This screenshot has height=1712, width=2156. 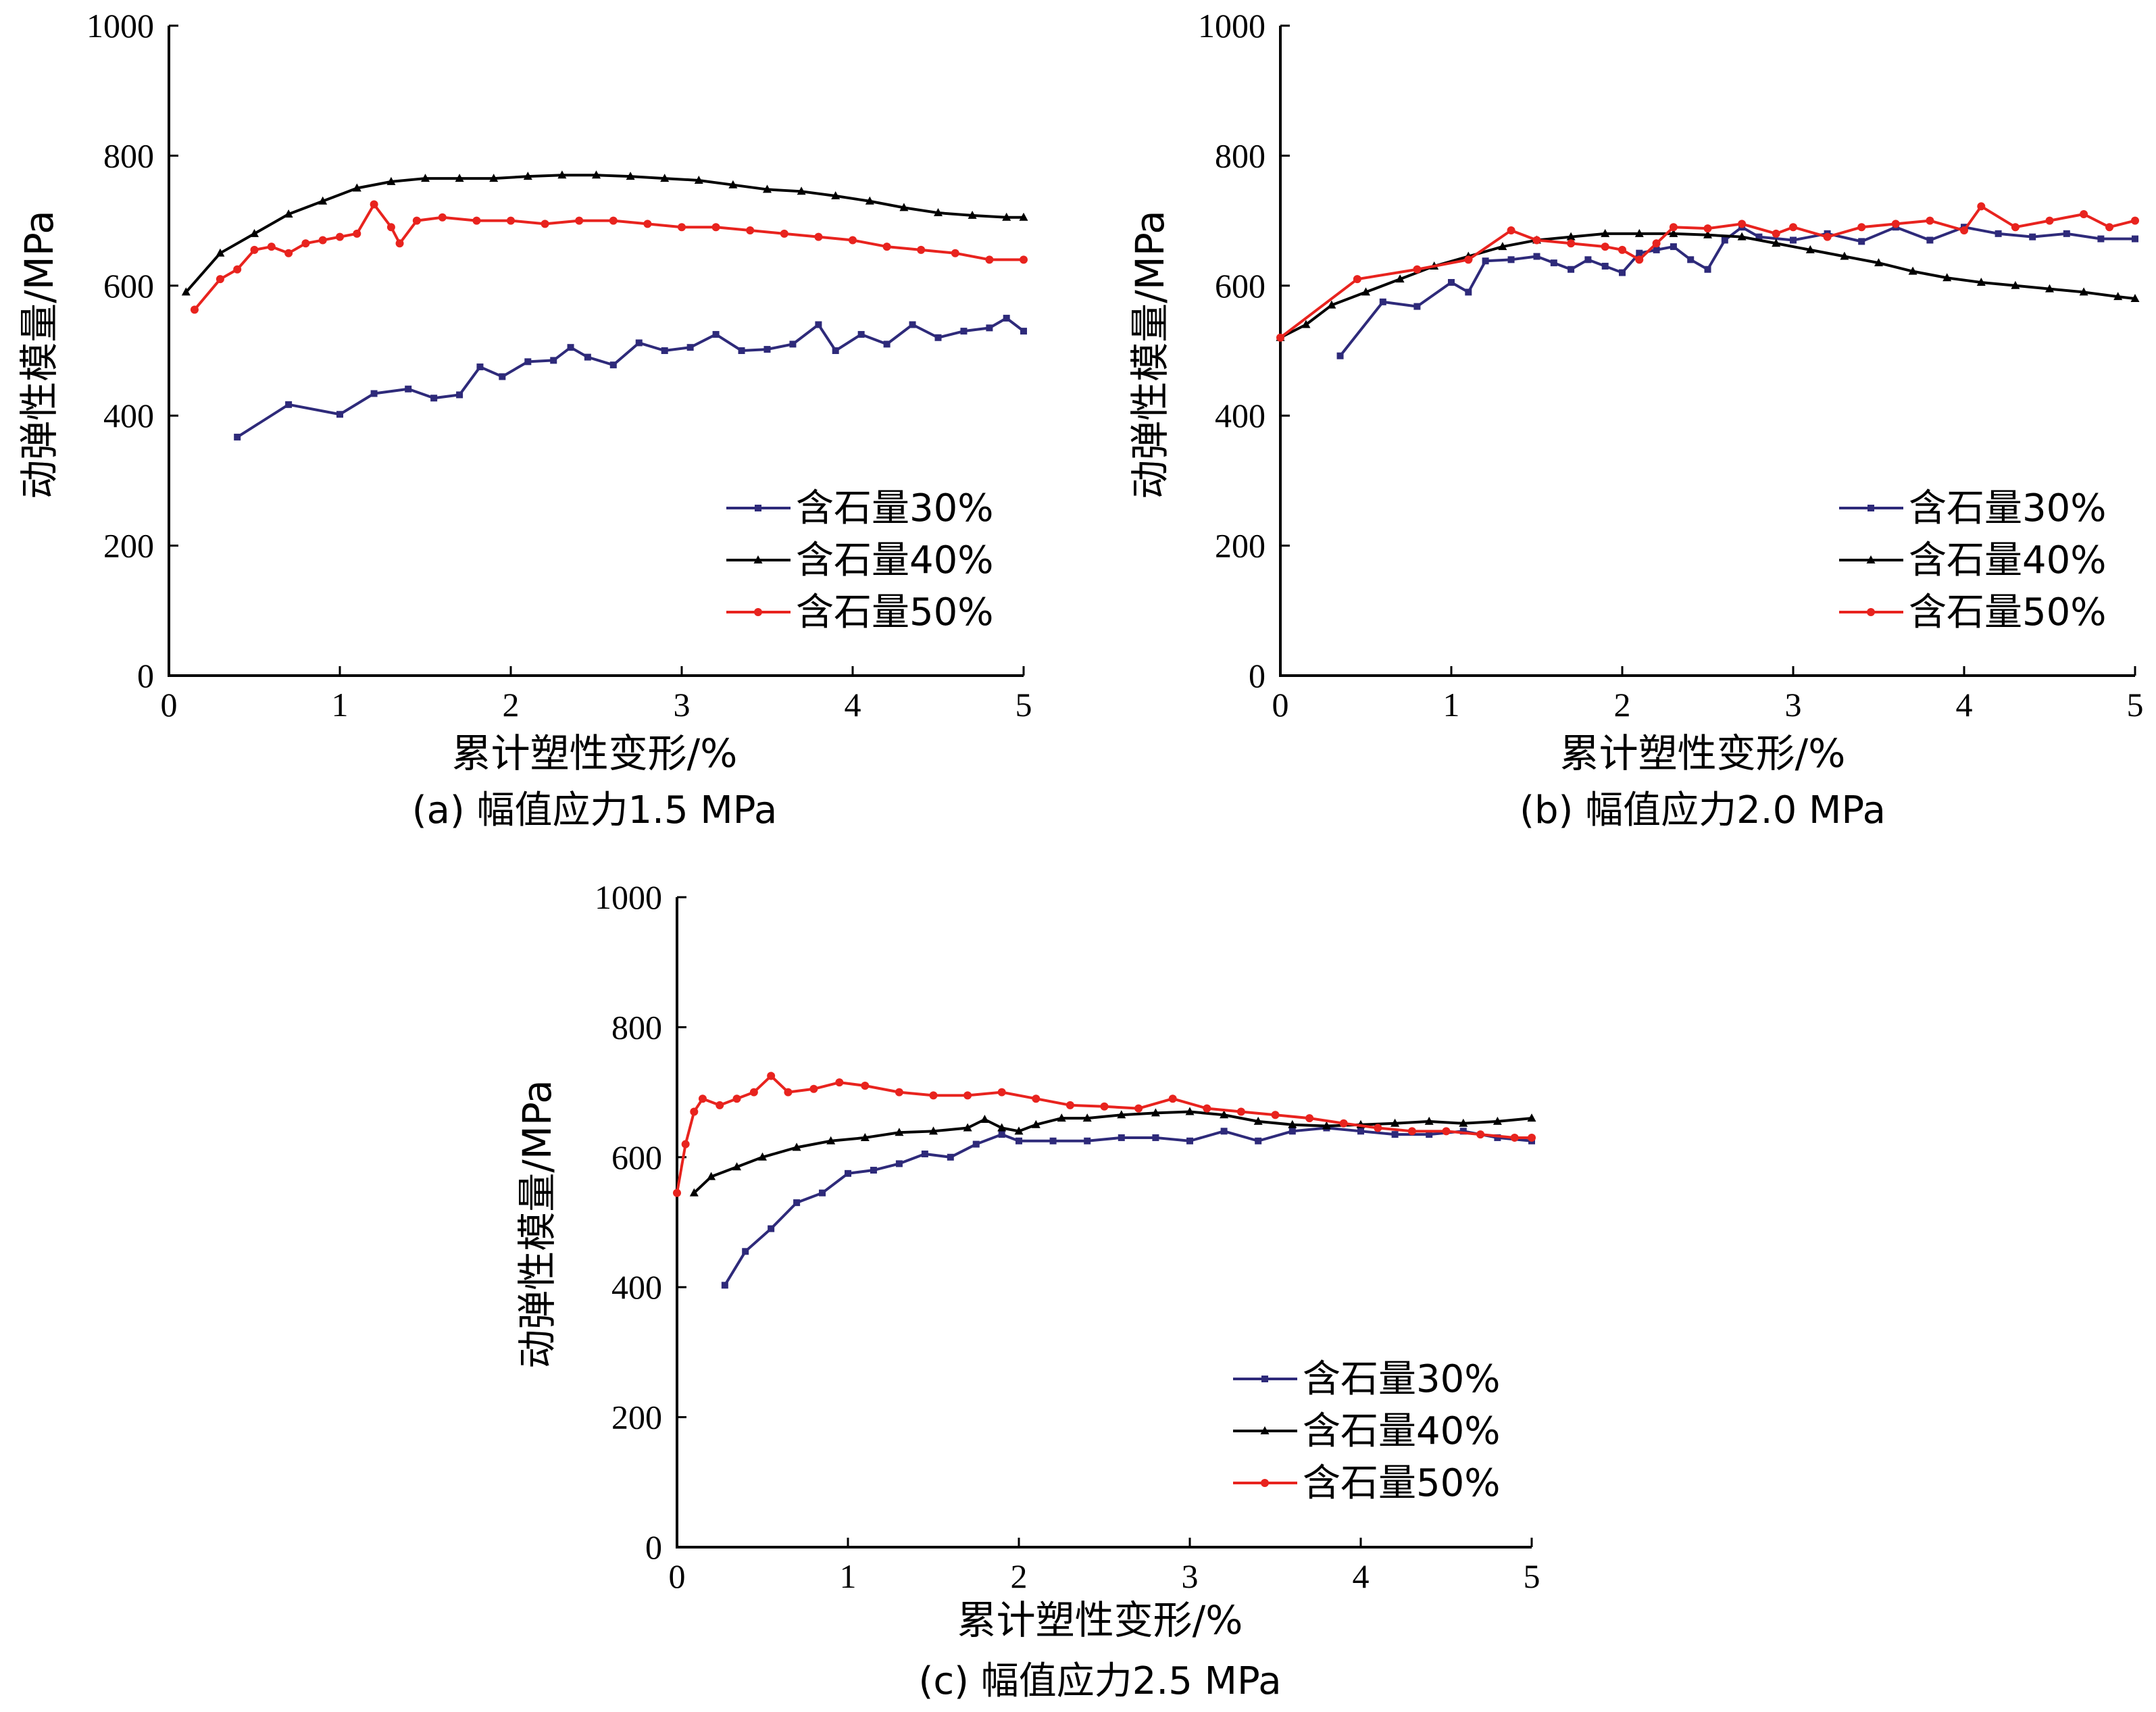 I want to click on panel-c-legend-marker-s30, so click(x=1264, y=1379).